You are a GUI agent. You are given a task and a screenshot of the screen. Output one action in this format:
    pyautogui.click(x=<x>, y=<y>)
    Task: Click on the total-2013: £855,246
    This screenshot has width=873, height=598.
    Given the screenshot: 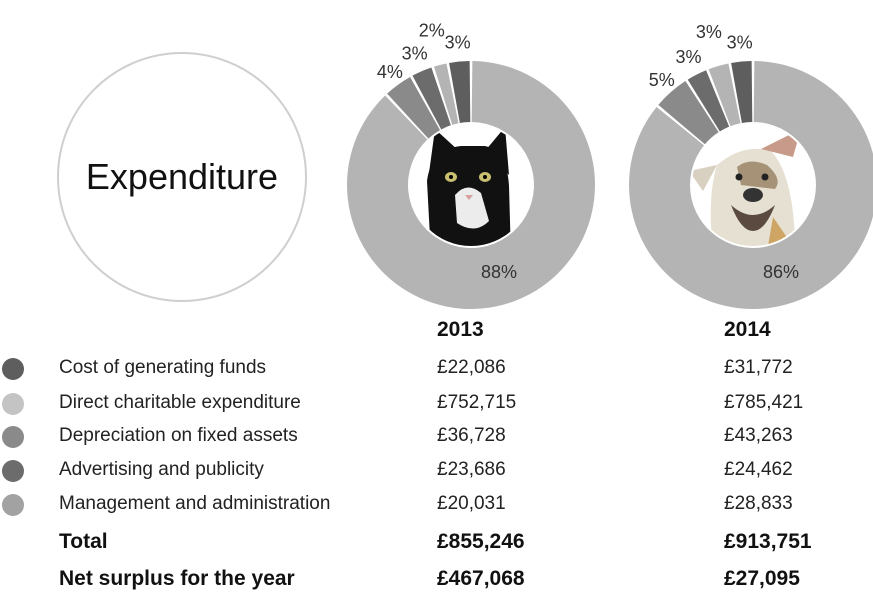 What is the action you would take?
    pyautogui.click(x=481, y=541)
    